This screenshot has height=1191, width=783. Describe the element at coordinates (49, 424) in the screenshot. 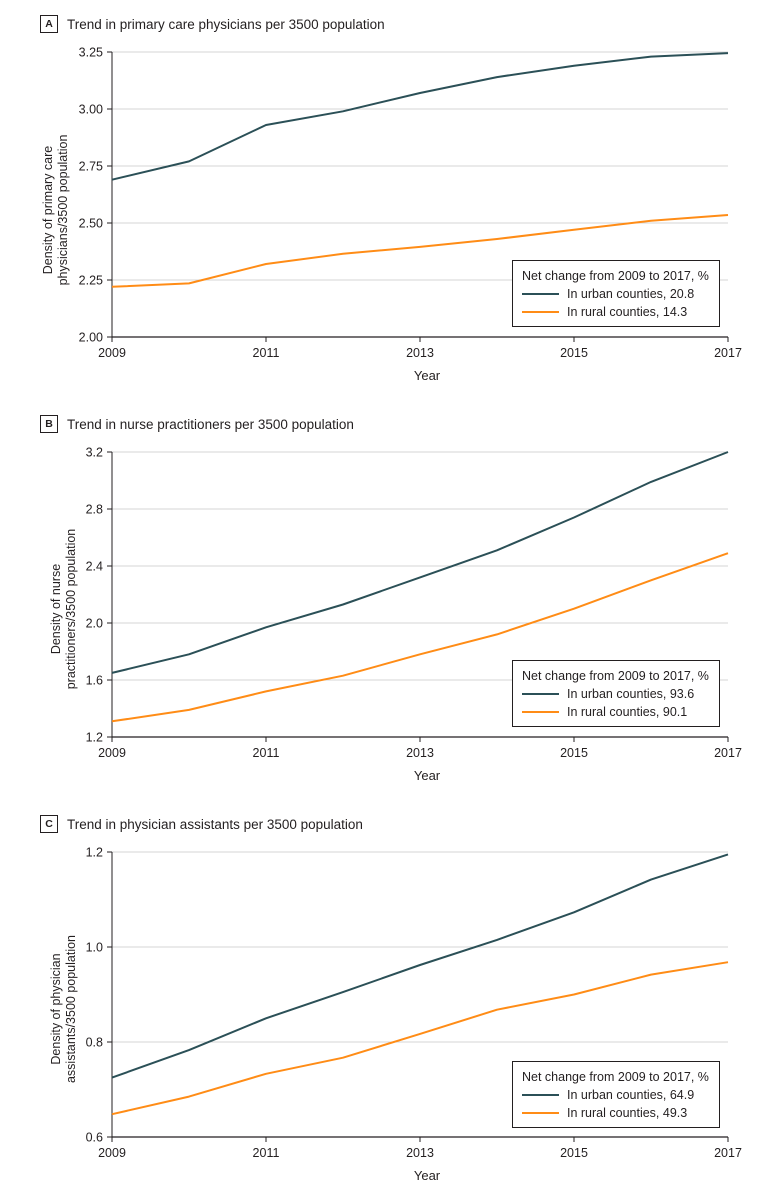

I see `panel-letter-badge: B` at that location.